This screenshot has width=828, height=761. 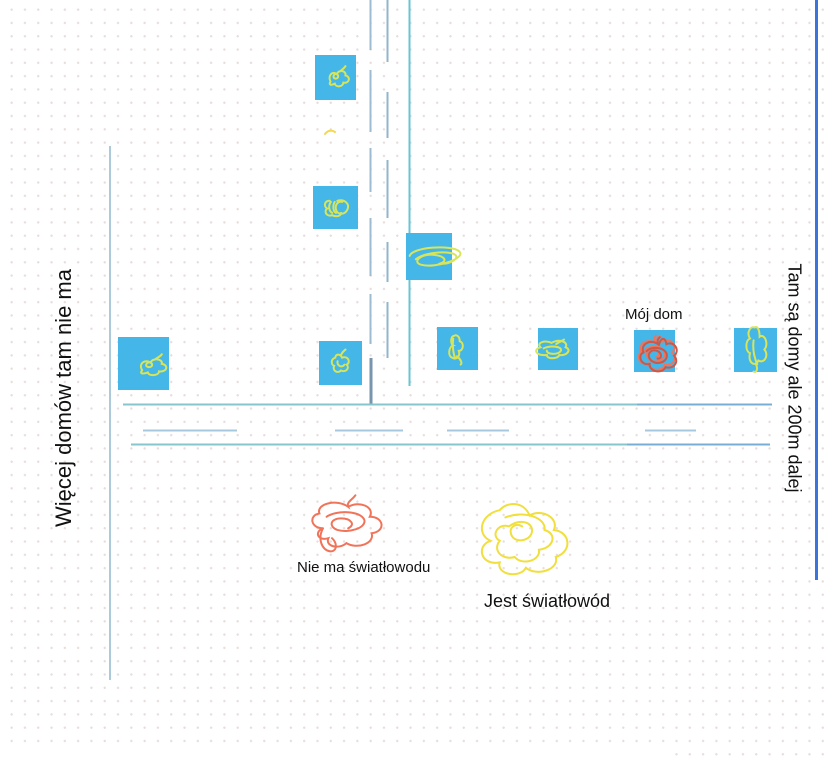 I want to click on label-my-house: Mój dom, so click(x=654, y=314).